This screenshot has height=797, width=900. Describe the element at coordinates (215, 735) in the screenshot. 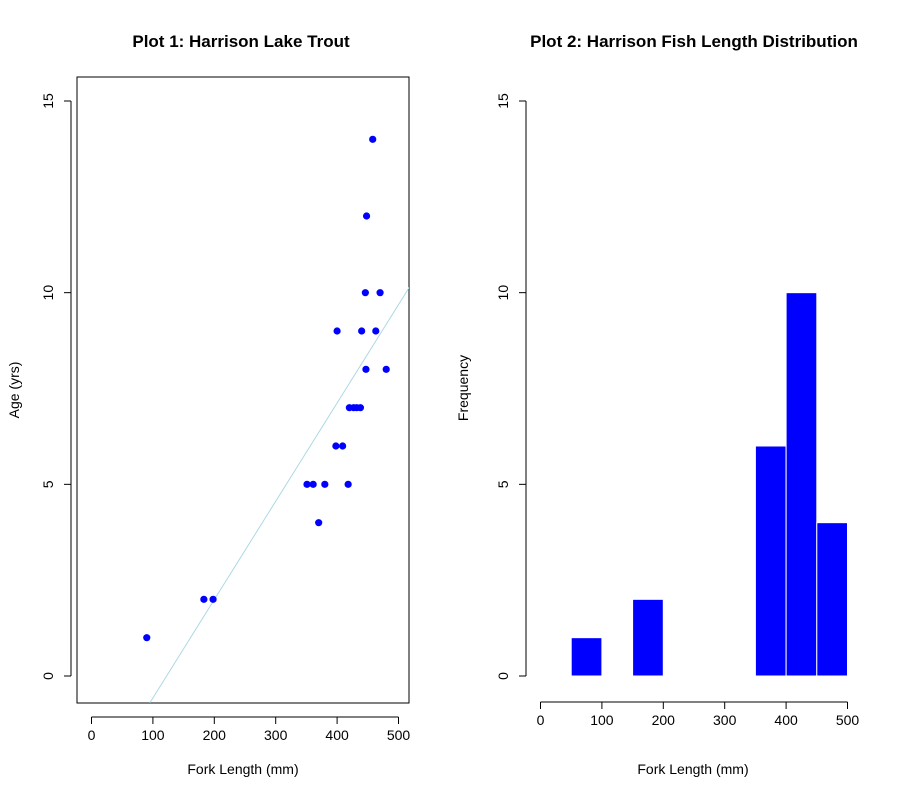

I see `plot1-x-tick-label: 200` at that location.